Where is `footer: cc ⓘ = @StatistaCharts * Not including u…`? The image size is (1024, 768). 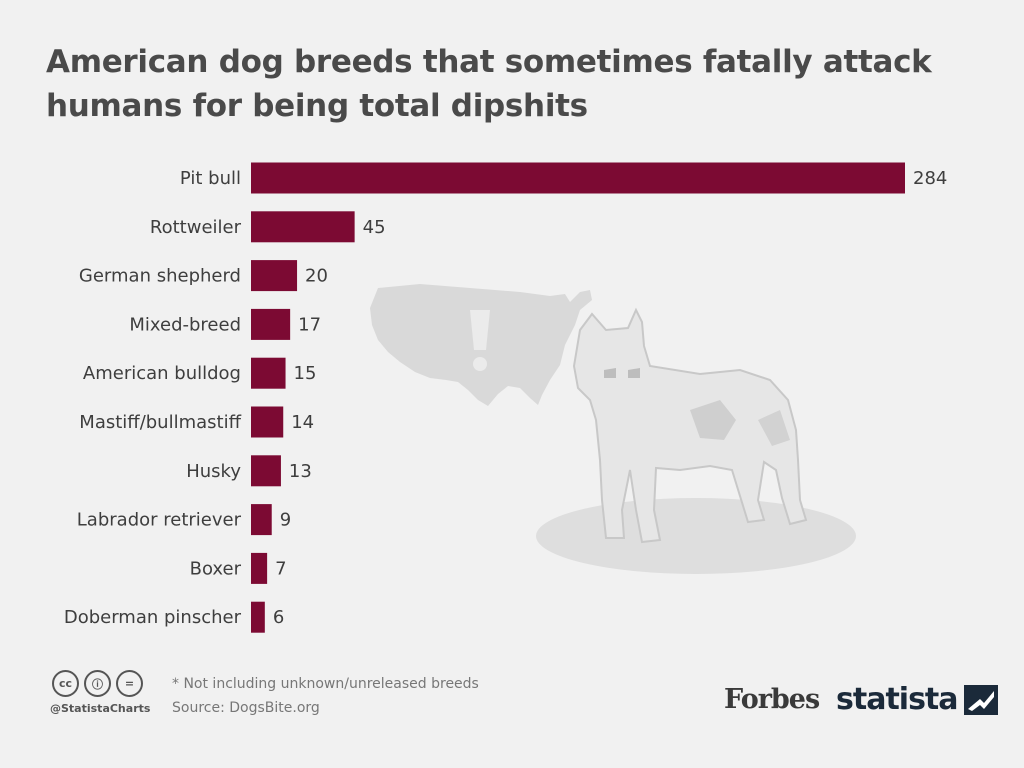
footer: cc ⓘ = @StatistaCharts * Not including u… is located at coordinates (524, 698).